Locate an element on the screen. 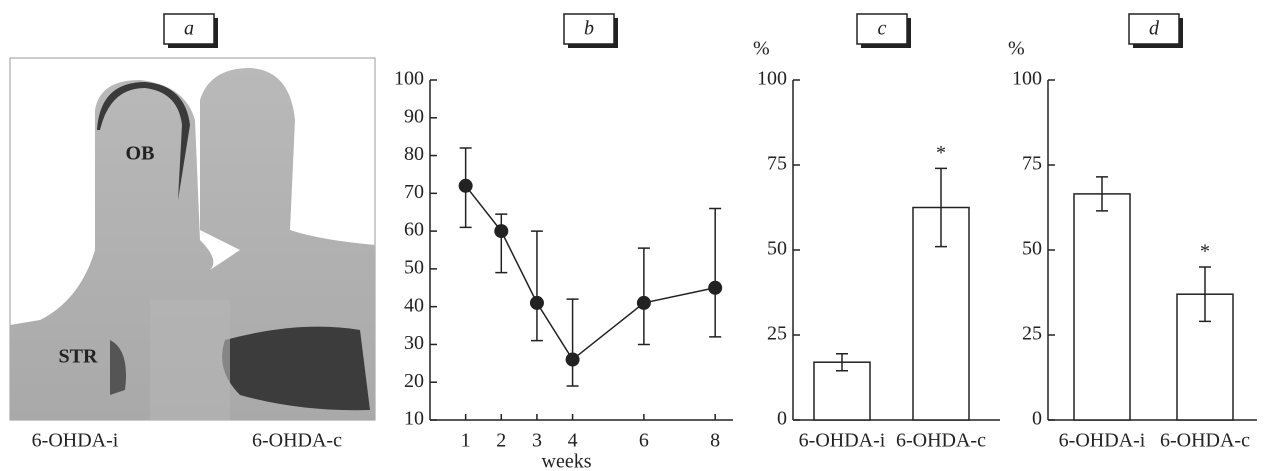 This screenshot has width=1273, height=471. x-tick-label: 2 is located at coordinates (501, 441).